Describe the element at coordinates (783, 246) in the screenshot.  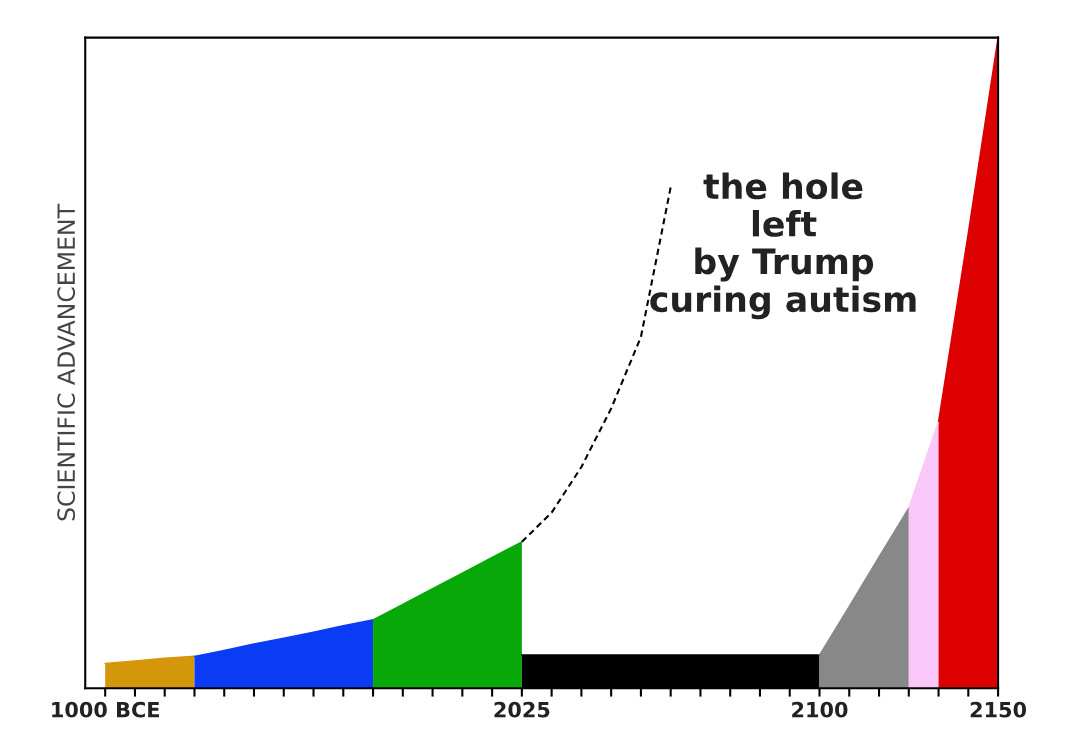
I see `annotation: the hole left by Trump curing autism` at that location.